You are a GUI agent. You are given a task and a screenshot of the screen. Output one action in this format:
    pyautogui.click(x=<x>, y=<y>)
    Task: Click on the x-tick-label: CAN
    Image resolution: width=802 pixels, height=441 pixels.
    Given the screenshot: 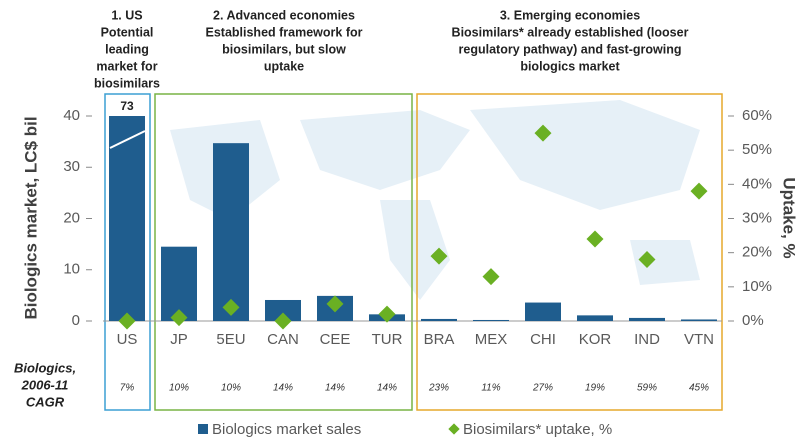 What is the action you would take?
    pyautogui.click(x=283, y=339)
    